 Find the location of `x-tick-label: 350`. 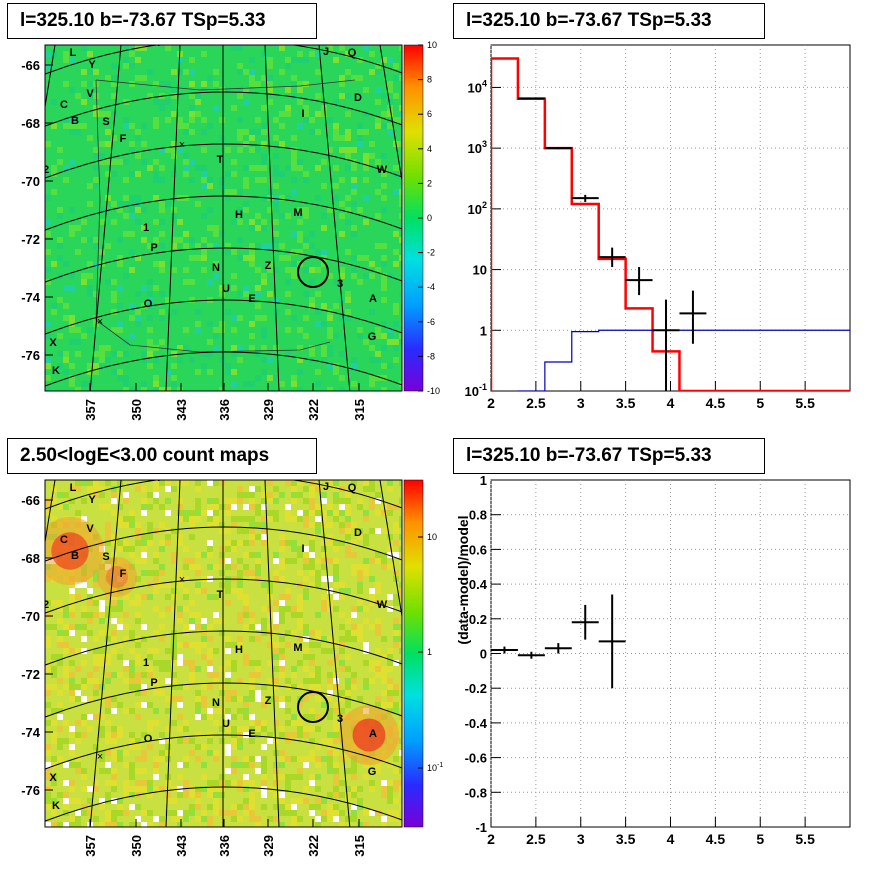

x-tick-label: 350 is located at coordinates (136, 846).